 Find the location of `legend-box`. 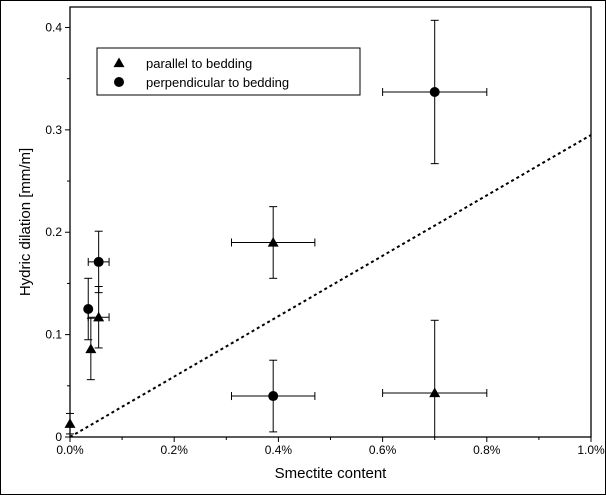

legend-box is located at coordinates (228, 71).